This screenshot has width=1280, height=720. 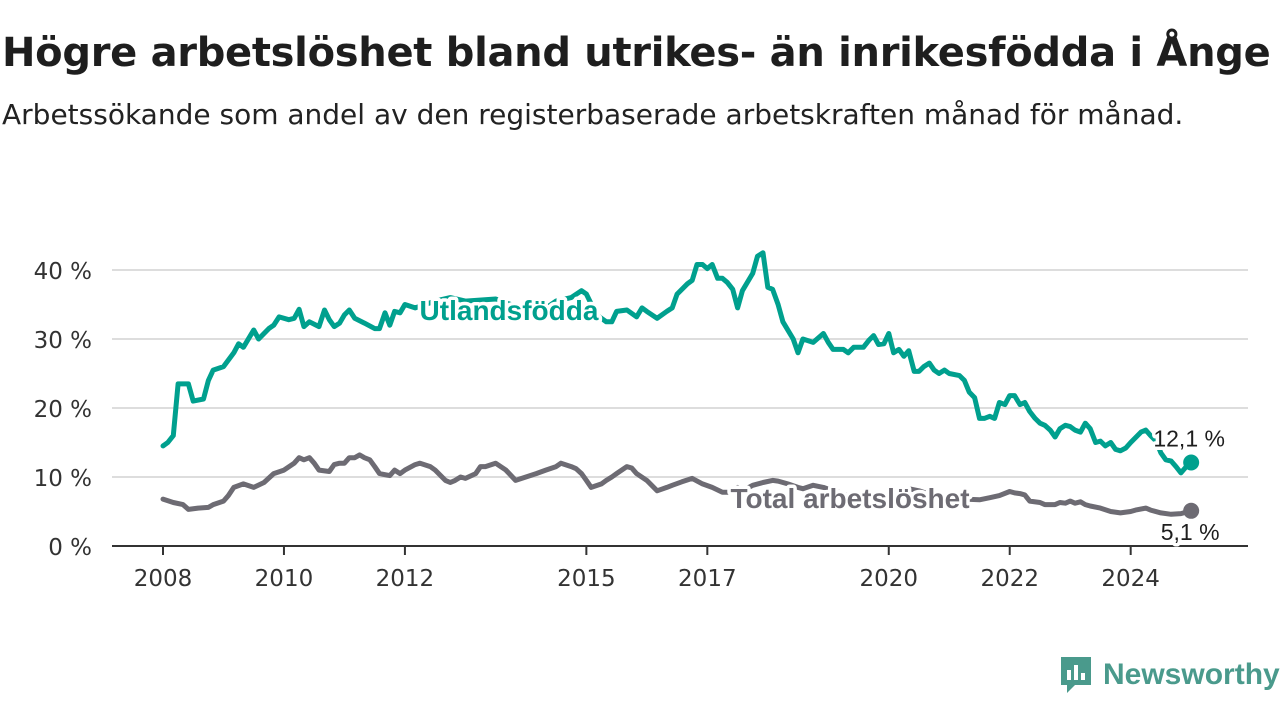 I want to click on end-label-total: 5,1 %, so click(x=1190, y=532).